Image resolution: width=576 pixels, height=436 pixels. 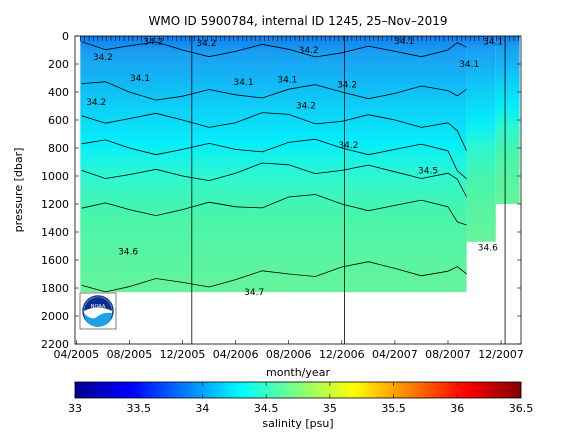 I want to click on contour-label-3: 34.1, so click(x=287, y=80).